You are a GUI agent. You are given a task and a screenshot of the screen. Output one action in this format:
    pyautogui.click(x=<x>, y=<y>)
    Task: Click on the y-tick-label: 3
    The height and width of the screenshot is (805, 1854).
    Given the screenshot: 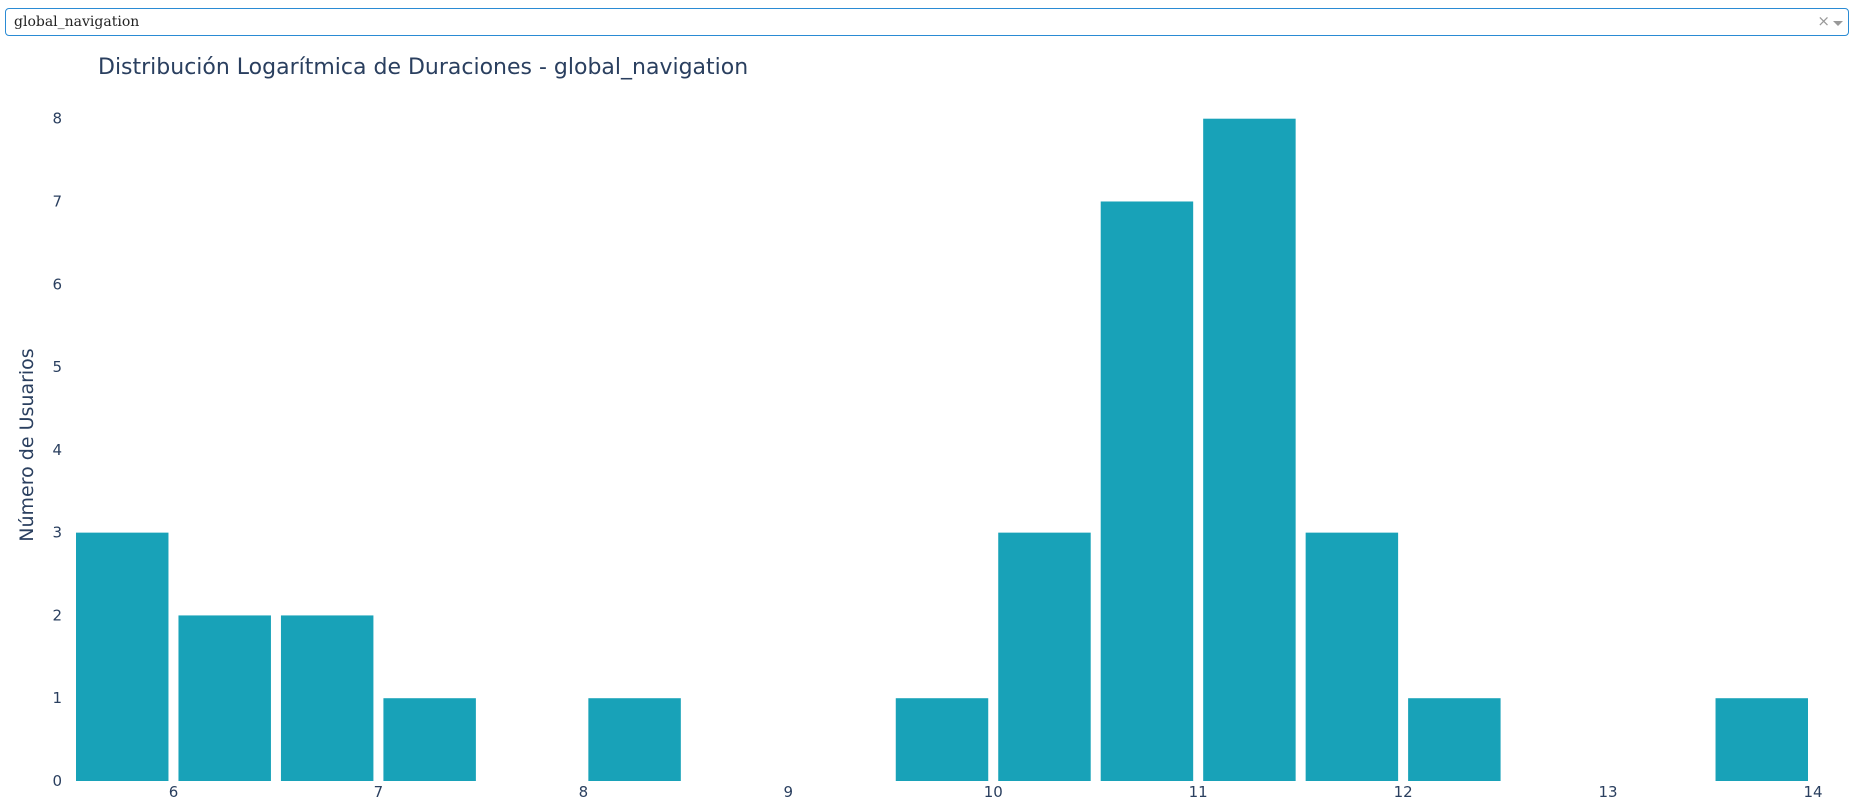 What is the action you would take?
    pyautogui.click(x=57, y=533)
    